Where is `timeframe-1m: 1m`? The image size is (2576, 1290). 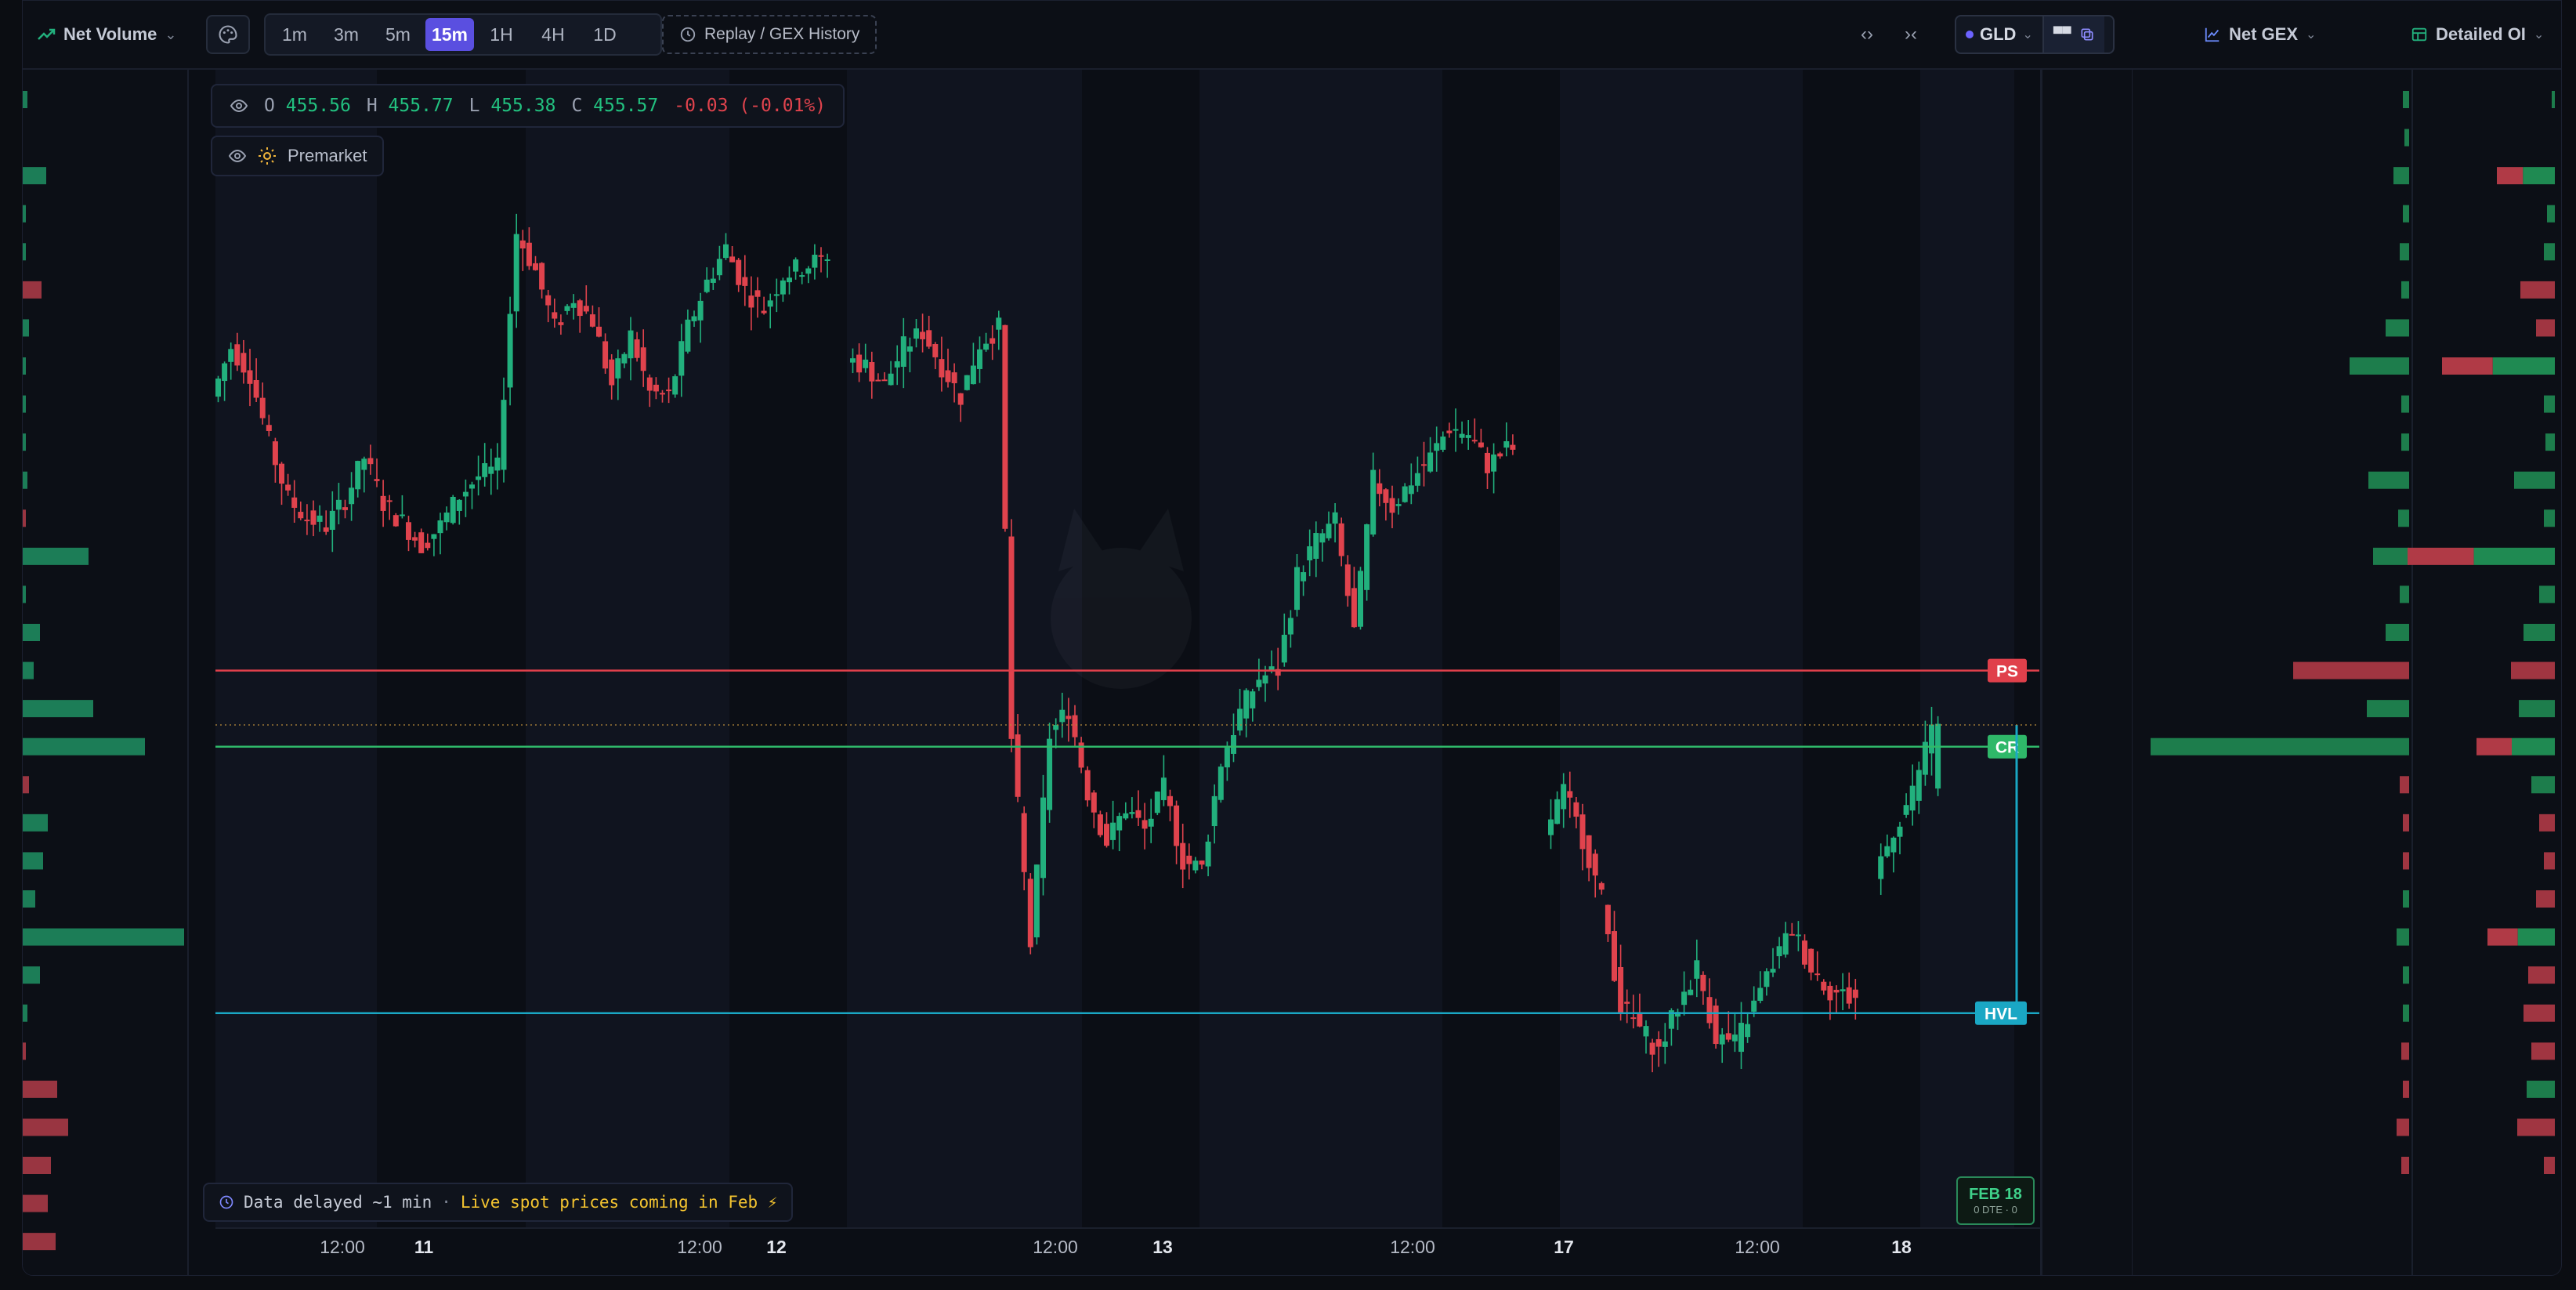
timeframe-1m: 1m is located at coordinates (294, 34).